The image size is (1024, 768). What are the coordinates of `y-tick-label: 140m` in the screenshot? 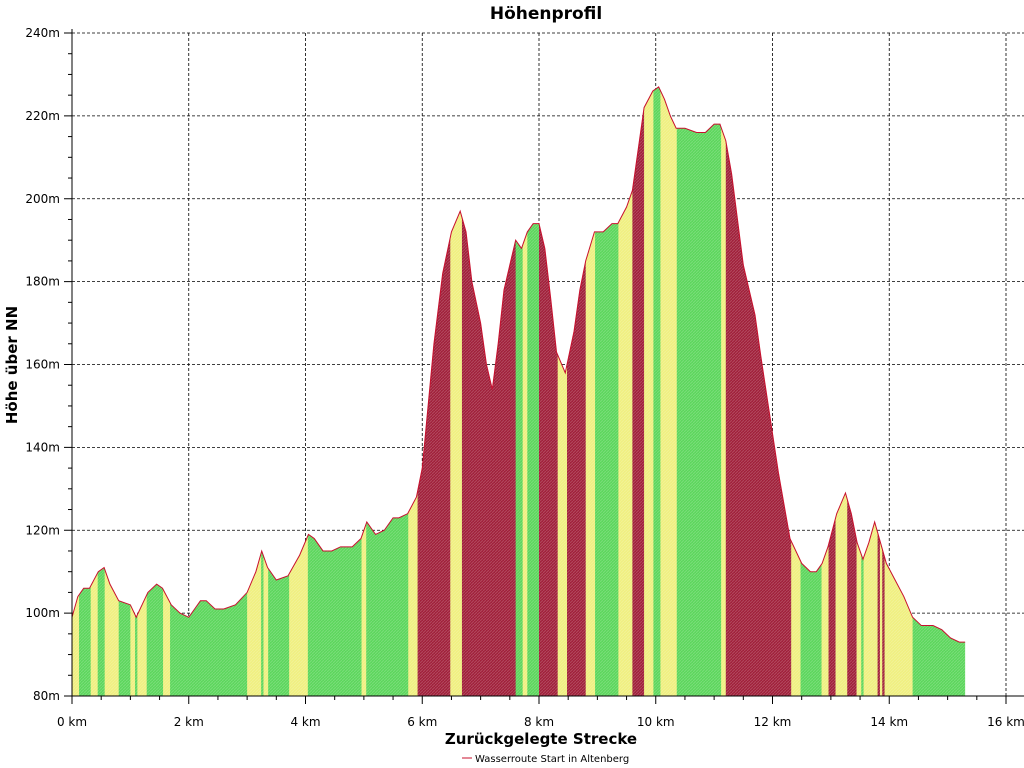 It's located at (42, 447).